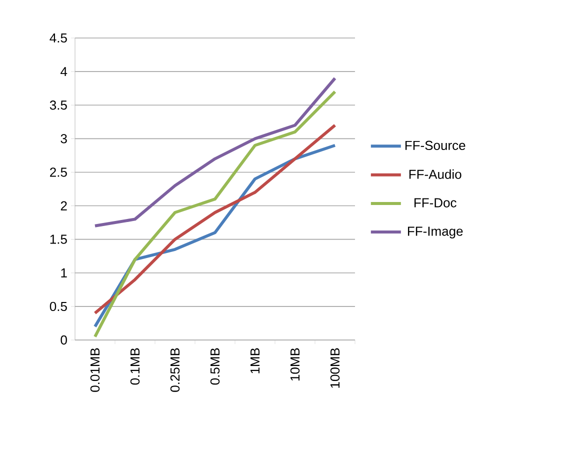 The width and height of the screenshot is (576, 456). Describe the element at coordinates (435, 174) in the screenshot. I see `legend-label: FF-Audio` at that location.